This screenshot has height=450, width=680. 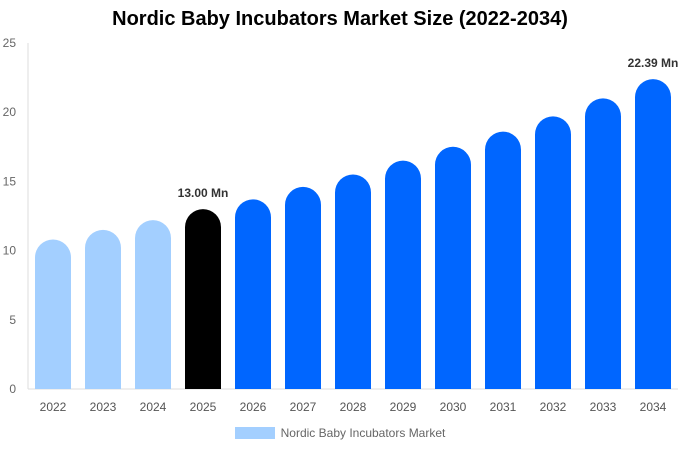 I want to click on y-tick-label: 20, so click(x=10, y=112).